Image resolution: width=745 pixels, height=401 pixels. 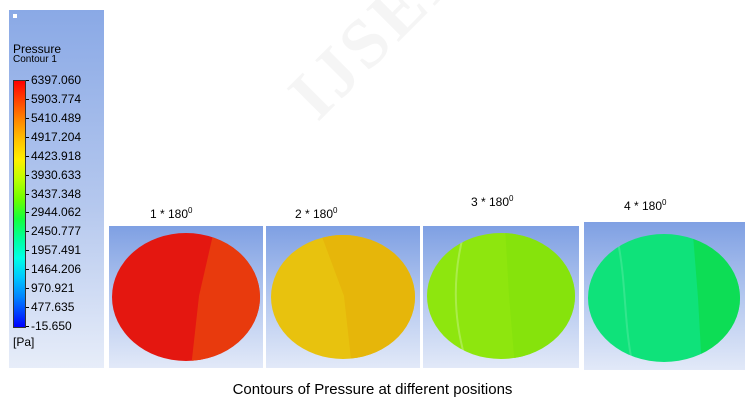 I want to click on legend-tick-label: 2944.062, so click(x=56, y=212).